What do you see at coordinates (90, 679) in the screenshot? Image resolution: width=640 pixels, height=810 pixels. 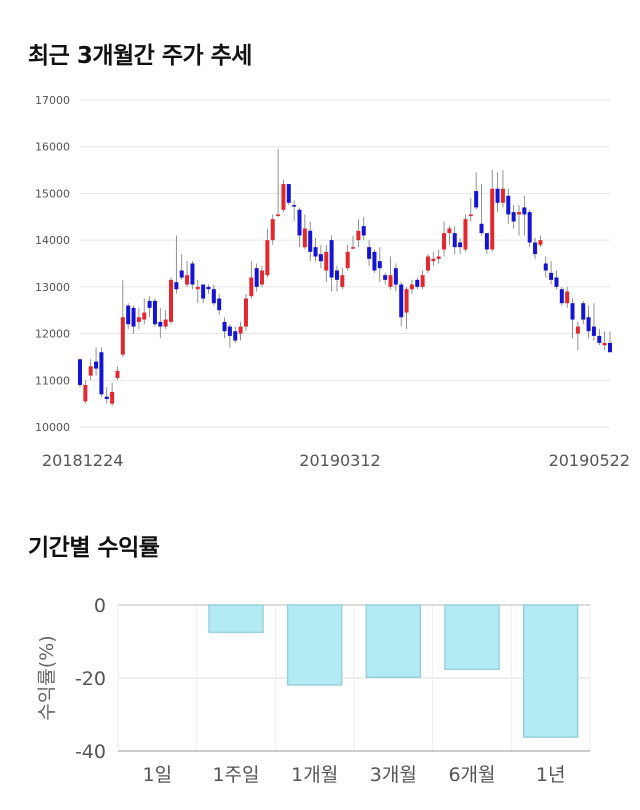 I see `y-tick-label: -20` at bounding box center [90, 679].